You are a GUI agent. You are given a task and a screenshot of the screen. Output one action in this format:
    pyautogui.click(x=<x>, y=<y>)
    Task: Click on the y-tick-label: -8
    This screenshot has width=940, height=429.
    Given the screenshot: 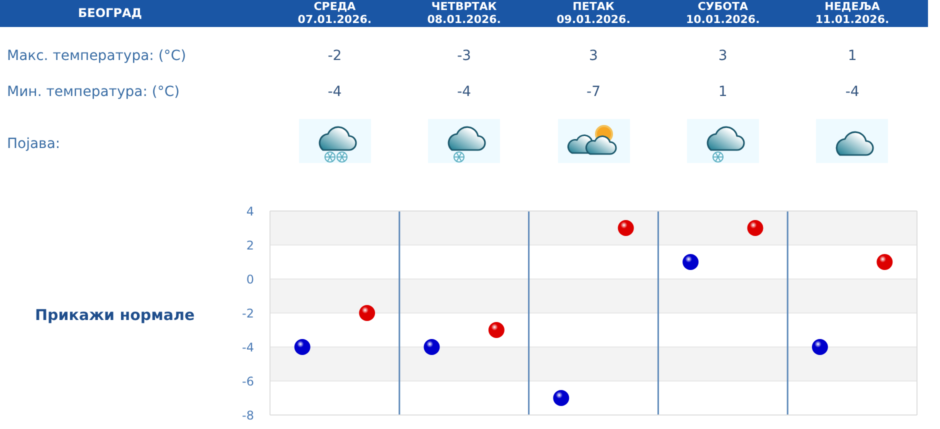 What is the action you would take?
    pyautogui.click(x=248, y=415)
    